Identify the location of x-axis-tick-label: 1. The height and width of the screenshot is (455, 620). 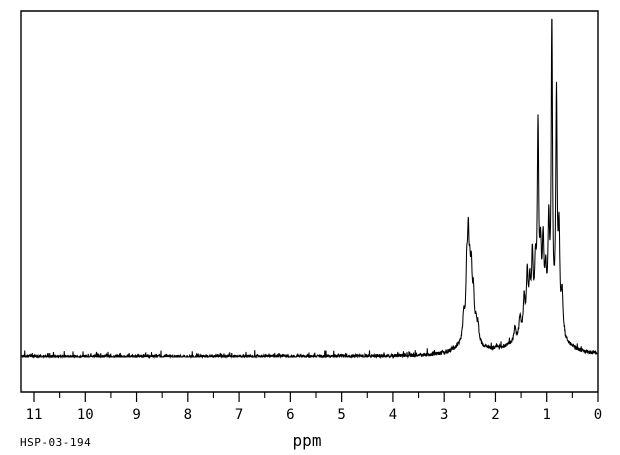
(547, 415).